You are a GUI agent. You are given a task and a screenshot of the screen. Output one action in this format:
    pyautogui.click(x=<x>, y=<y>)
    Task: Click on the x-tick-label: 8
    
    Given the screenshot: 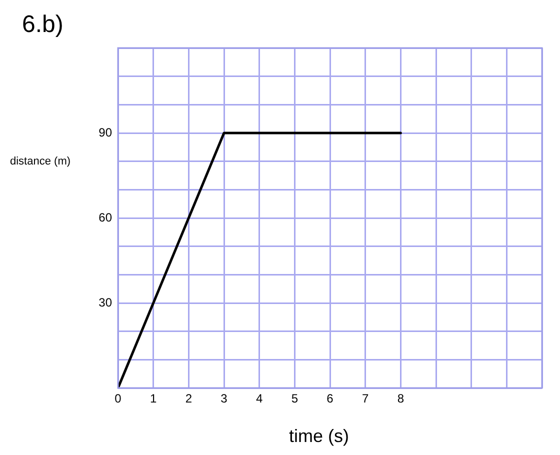 What is the action you would take?
    pyautogui.click(x=400, y=399)
    